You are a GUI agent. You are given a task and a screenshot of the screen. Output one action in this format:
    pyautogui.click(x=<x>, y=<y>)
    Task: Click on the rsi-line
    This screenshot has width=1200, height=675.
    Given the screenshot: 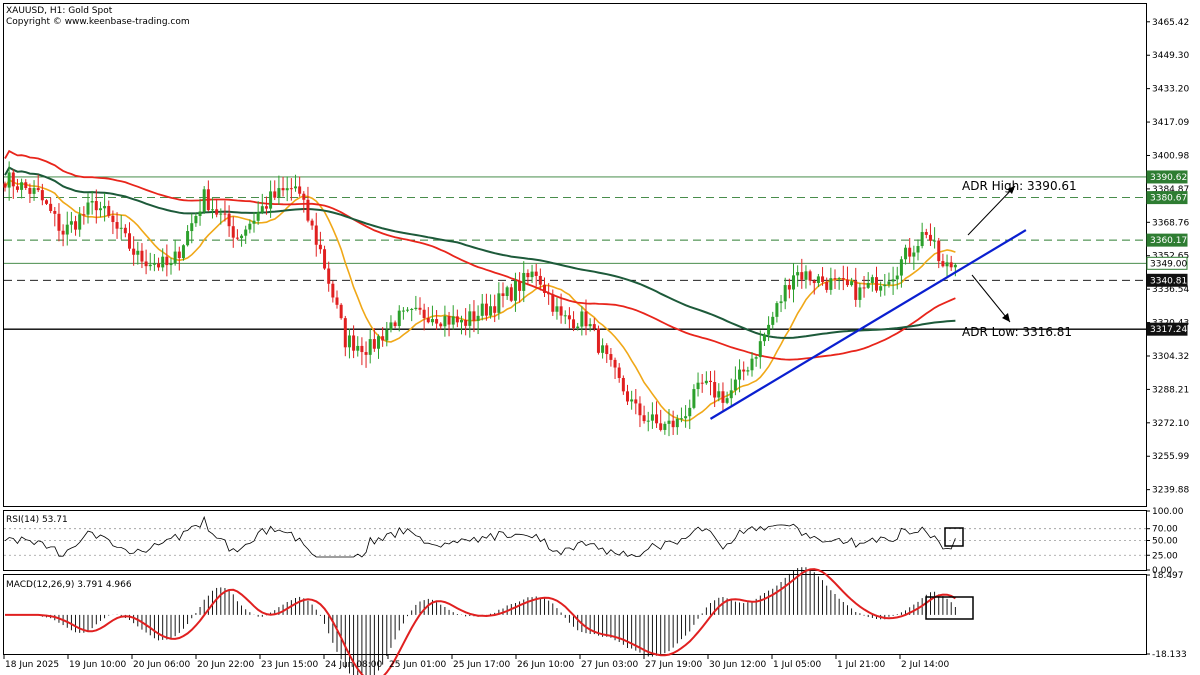 What is the action you would take?
    pyautogui.click(x=480, y=536)
    